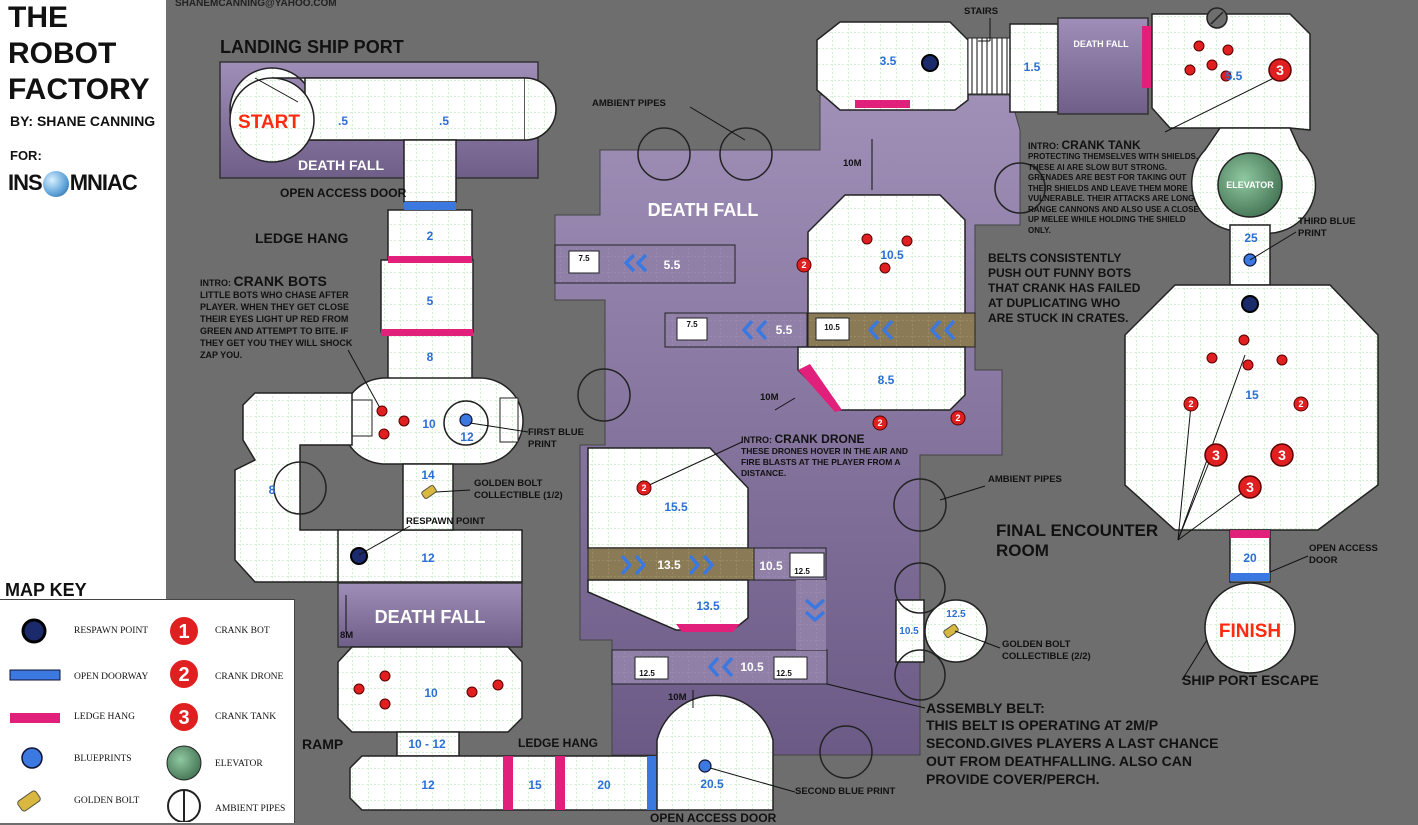 The height and width of the screenshot is (825, 1418). I want to click on key-crank-drone: CRANK DRONE, so click(249, 677).